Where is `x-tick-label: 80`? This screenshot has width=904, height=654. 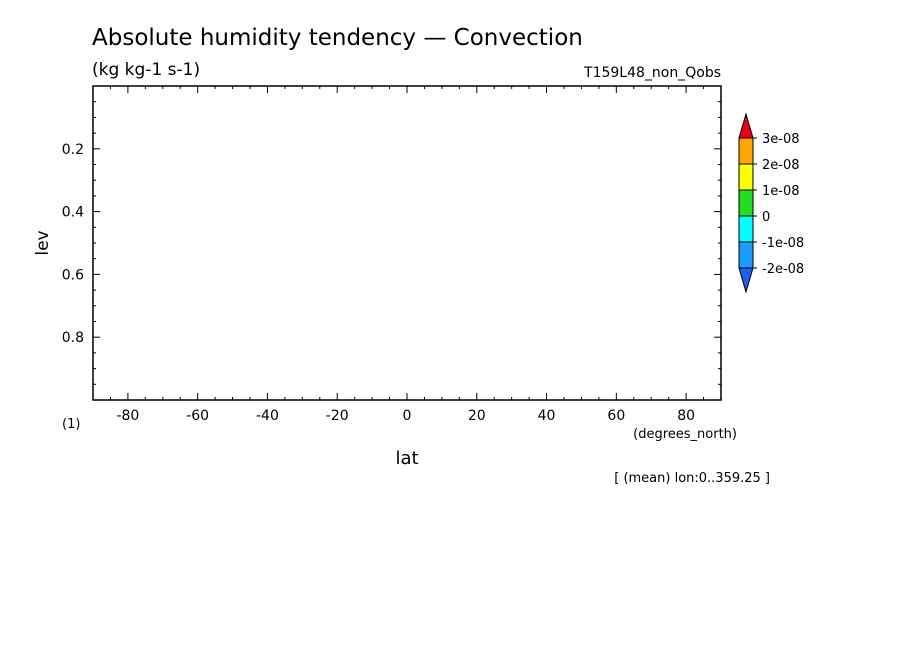
x-tick-label: 80 is located at coordinates (686, 416).